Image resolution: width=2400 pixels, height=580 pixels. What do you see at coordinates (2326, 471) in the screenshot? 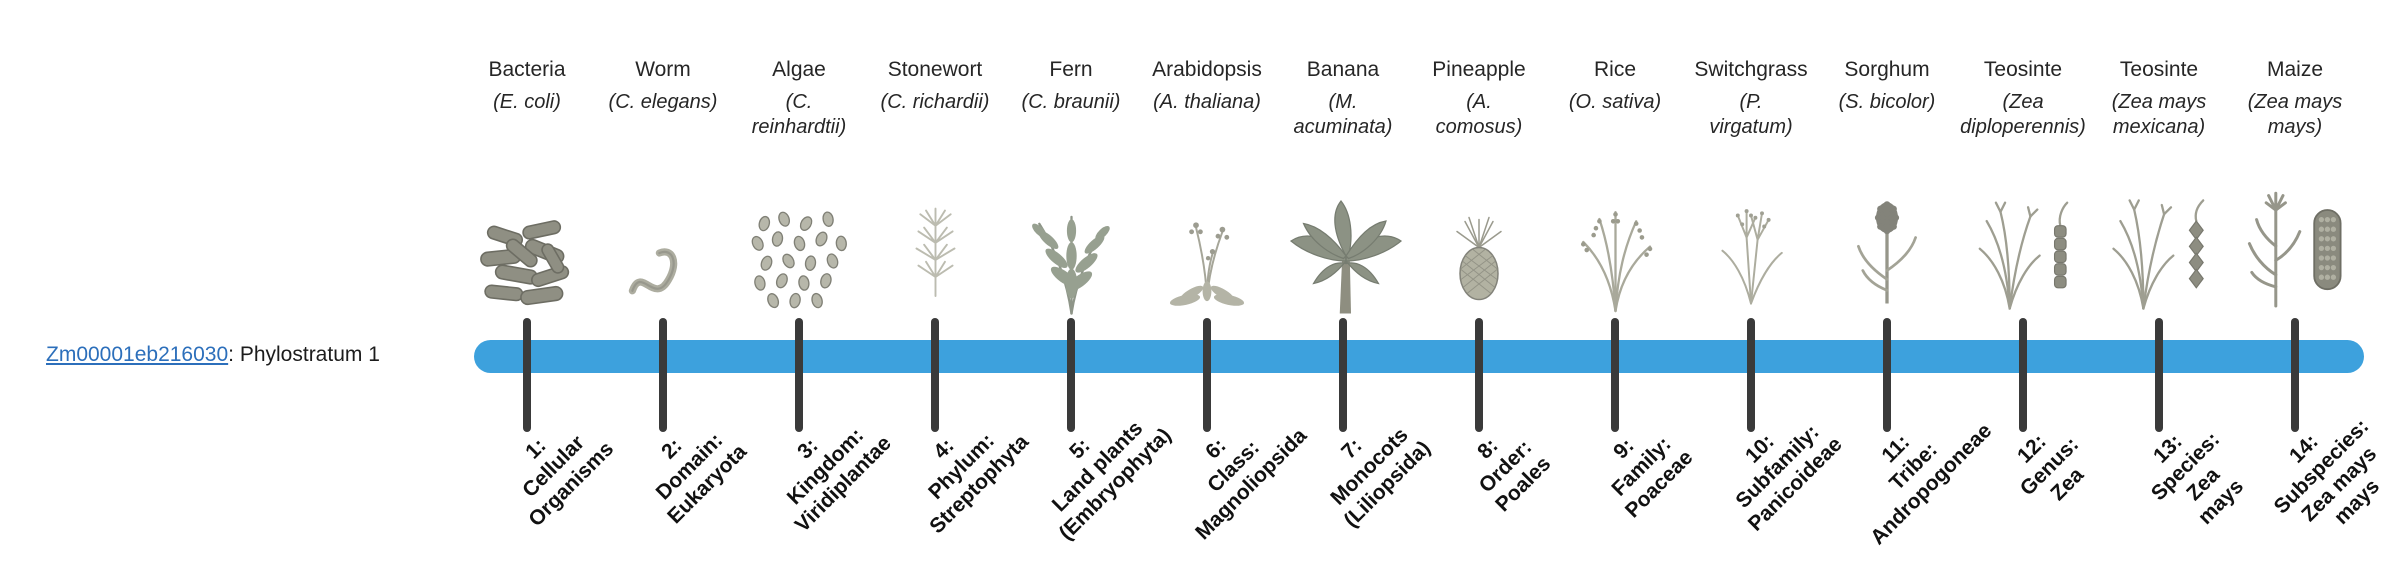
I see `stratum-label: 14: Subspecies: Zea mays mays` at bounding box center [2326, 471].